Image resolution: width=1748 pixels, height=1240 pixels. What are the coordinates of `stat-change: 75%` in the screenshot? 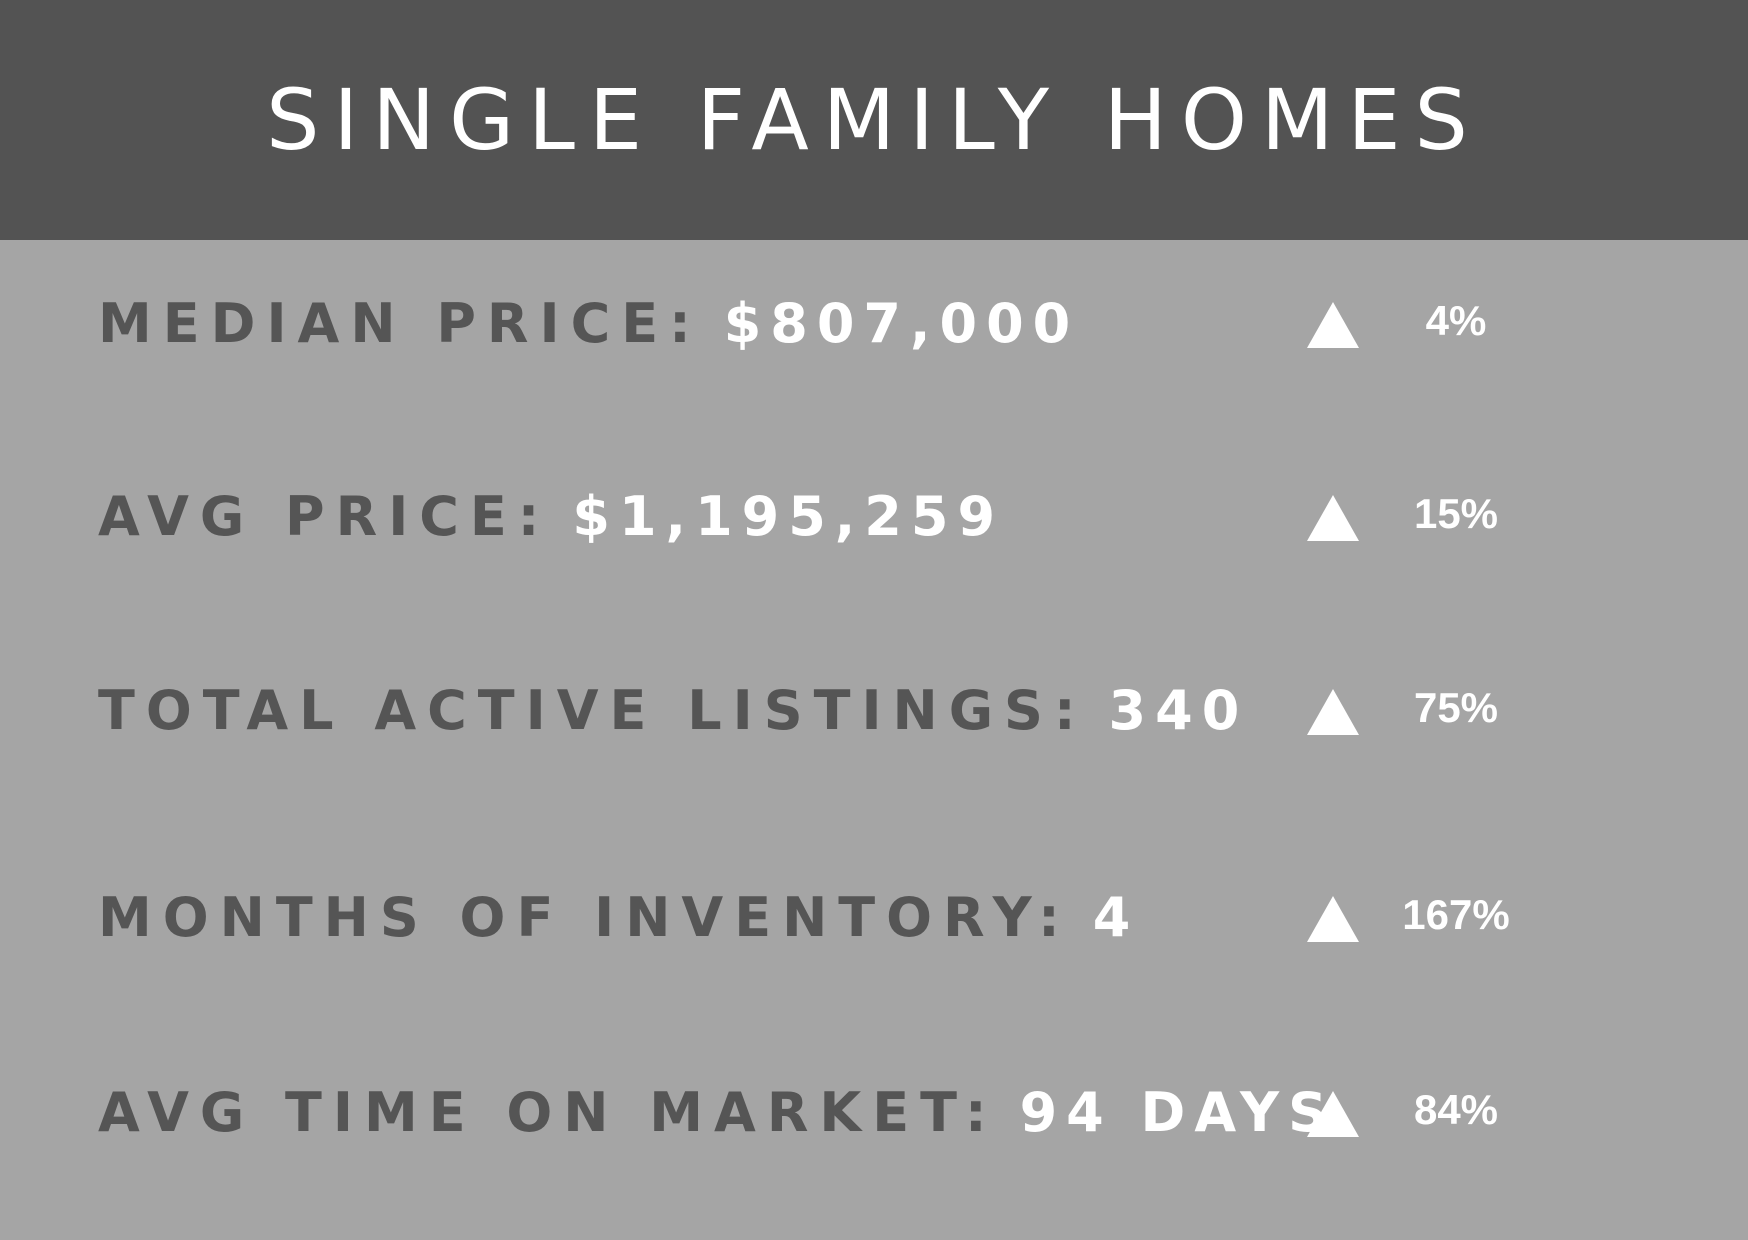 It's located at (1456, 707).